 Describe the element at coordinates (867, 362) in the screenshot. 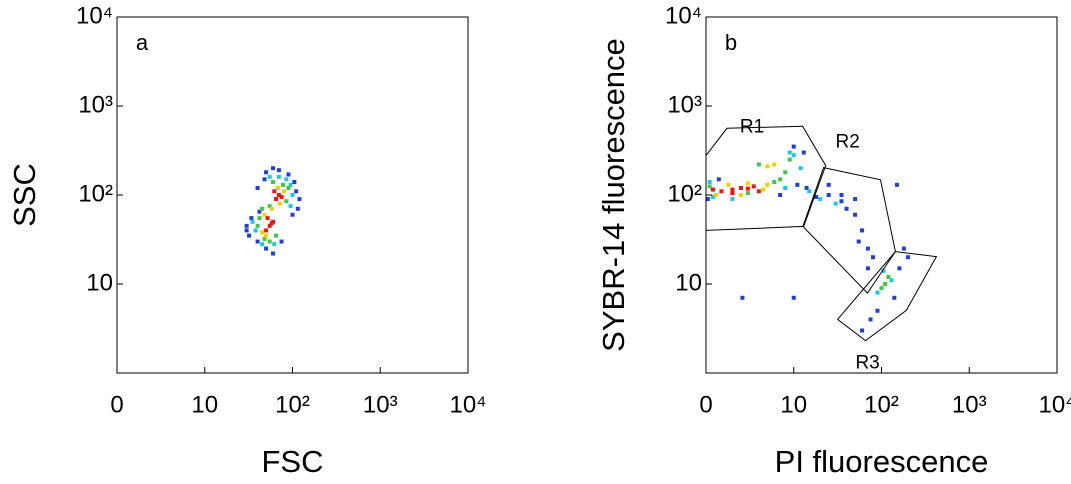

I see `gate-label: R3` at that location.